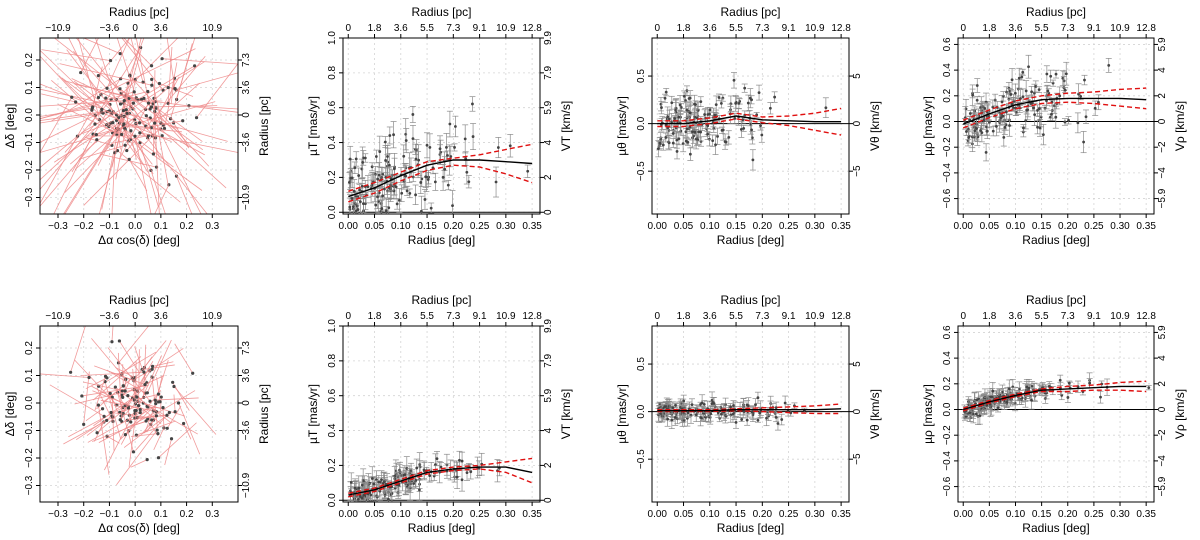 The image size is (1200, 540). Describe the element at coordinates (548, 430) in the screenshot. I see `right-tick-label: 4` at that location.